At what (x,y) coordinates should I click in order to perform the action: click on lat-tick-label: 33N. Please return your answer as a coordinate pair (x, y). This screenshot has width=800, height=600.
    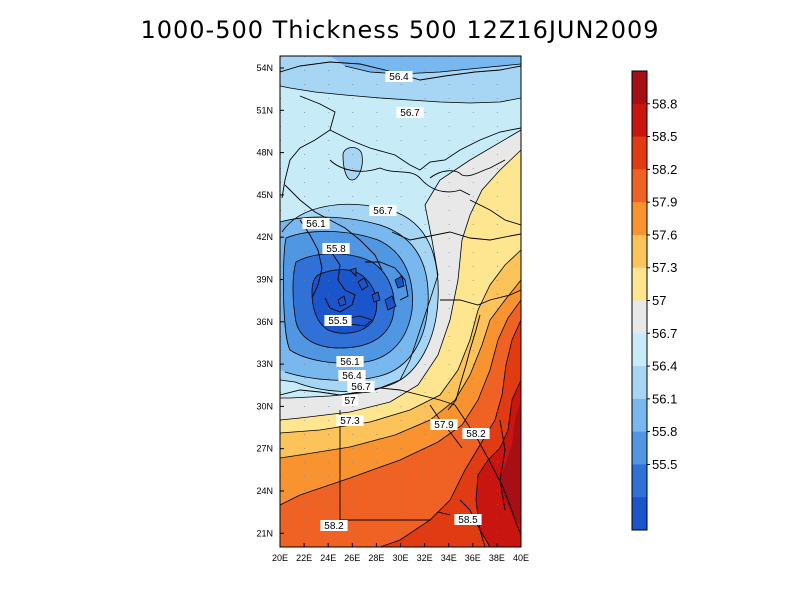
    Looking at the image, I should click on (264, 364).